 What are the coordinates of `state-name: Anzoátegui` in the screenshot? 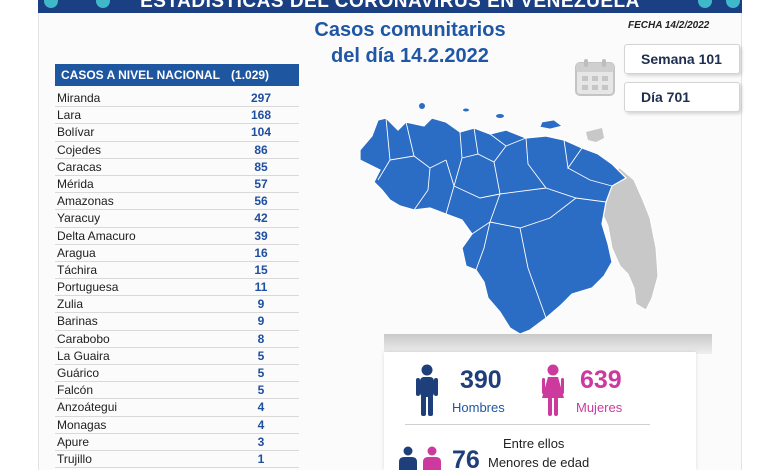 It's located at (87, 407).